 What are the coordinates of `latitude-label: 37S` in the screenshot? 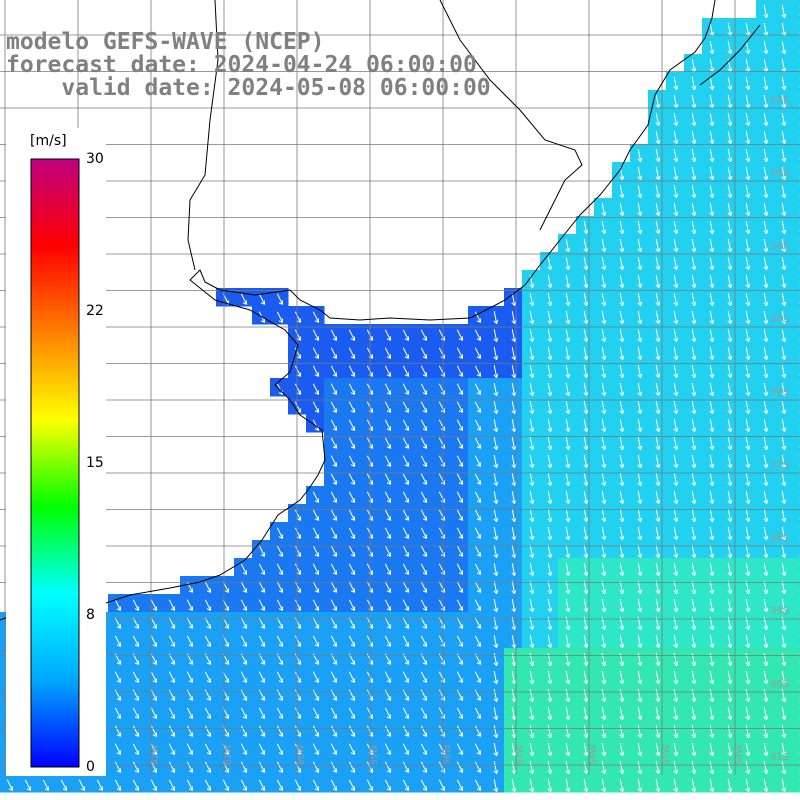 It's located at (779, 465).